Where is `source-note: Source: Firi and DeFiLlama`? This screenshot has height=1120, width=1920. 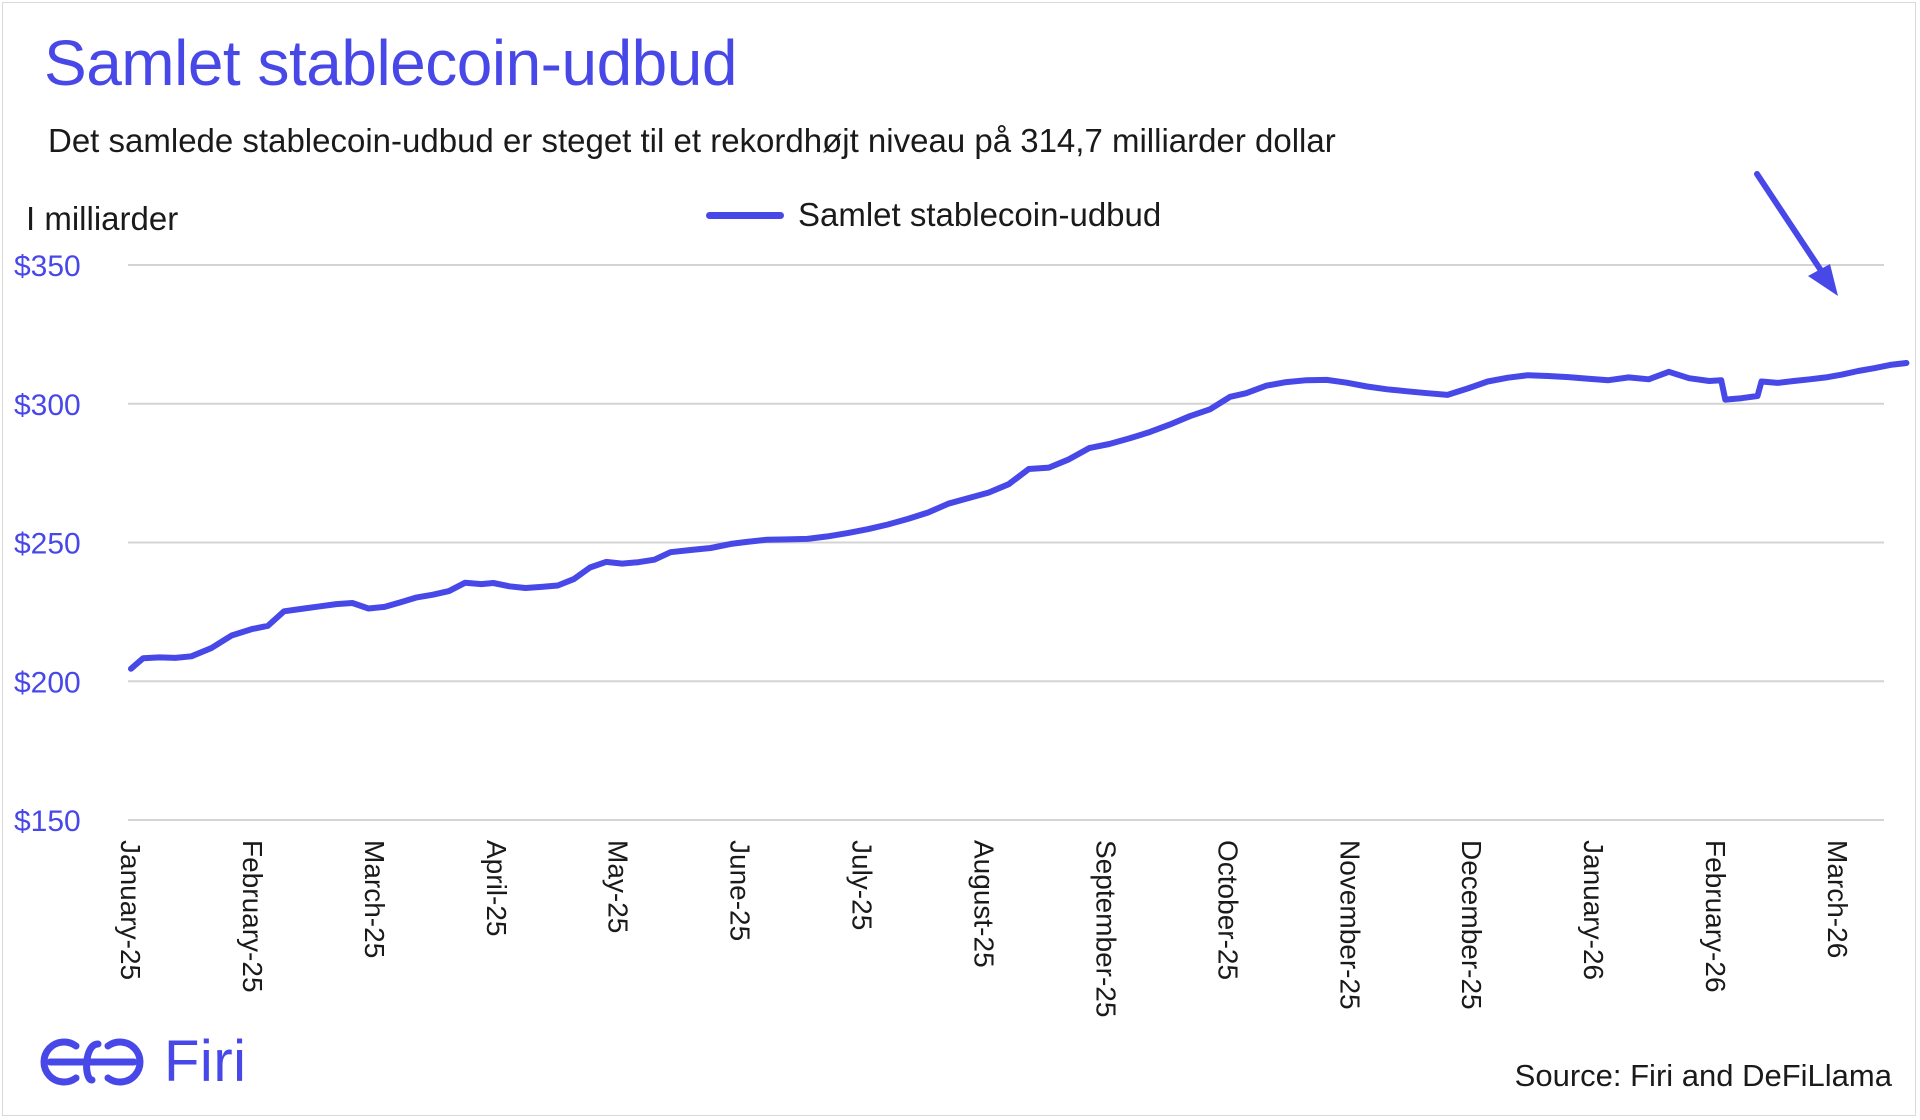
source-note: Source: Firi and DeFiLlama is located at coordinates (1703, 1075).